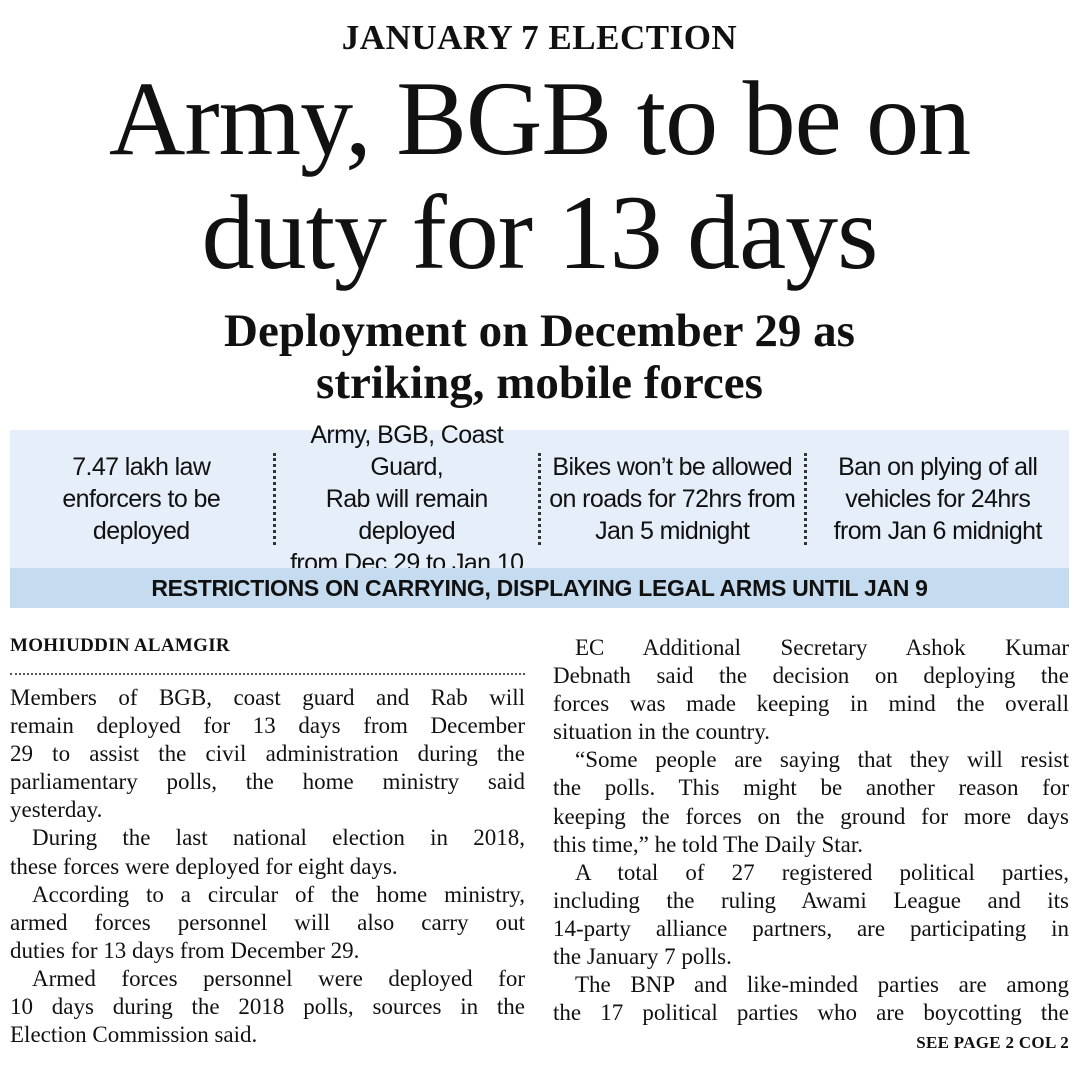  Describe the element at coordinates (938, 531) in the screenshot. I see `fact-line: from Jan 6 midnight` at that location.